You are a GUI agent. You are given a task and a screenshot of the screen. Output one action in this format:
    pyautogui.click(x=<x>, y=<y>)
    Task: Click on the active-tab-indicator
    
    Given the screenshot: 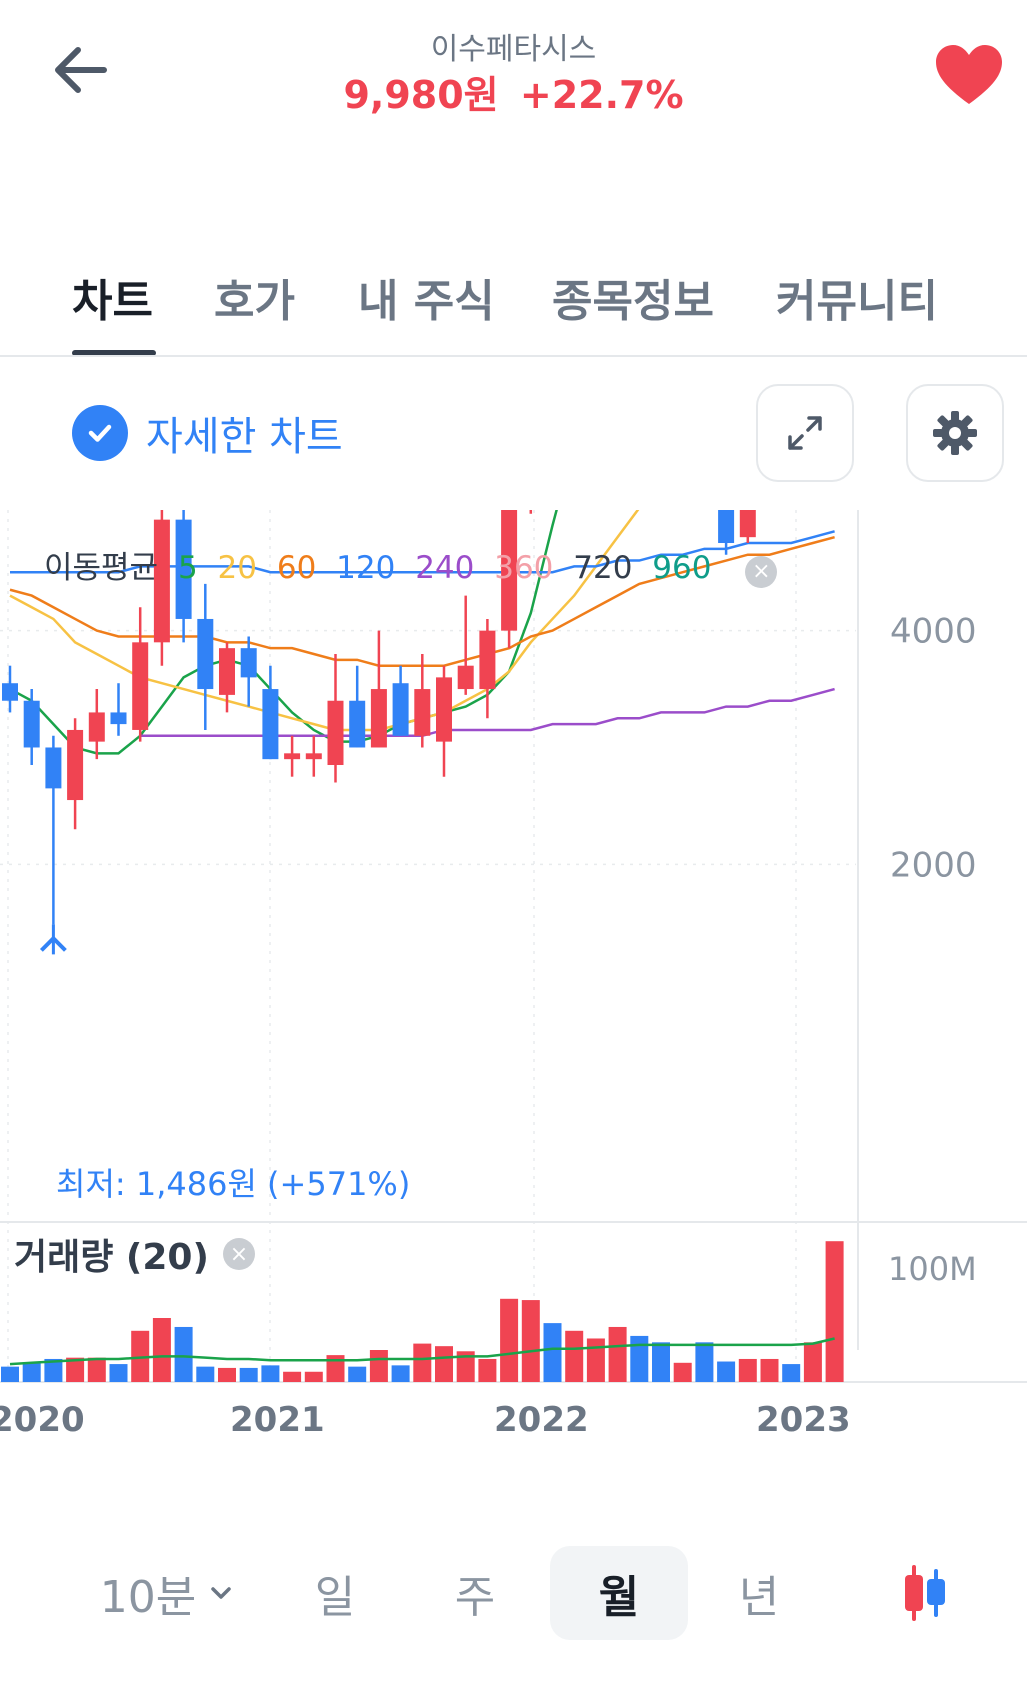 What is the action you would take?
    pyautogui.click(x=114, y=353)
    